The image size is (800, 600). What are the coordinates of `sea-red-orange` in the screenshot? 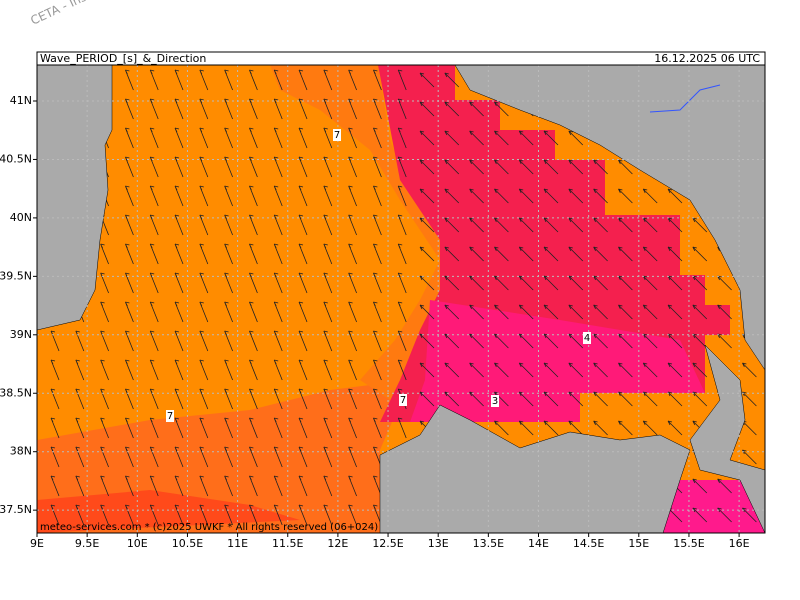 It's located at (168, 511).